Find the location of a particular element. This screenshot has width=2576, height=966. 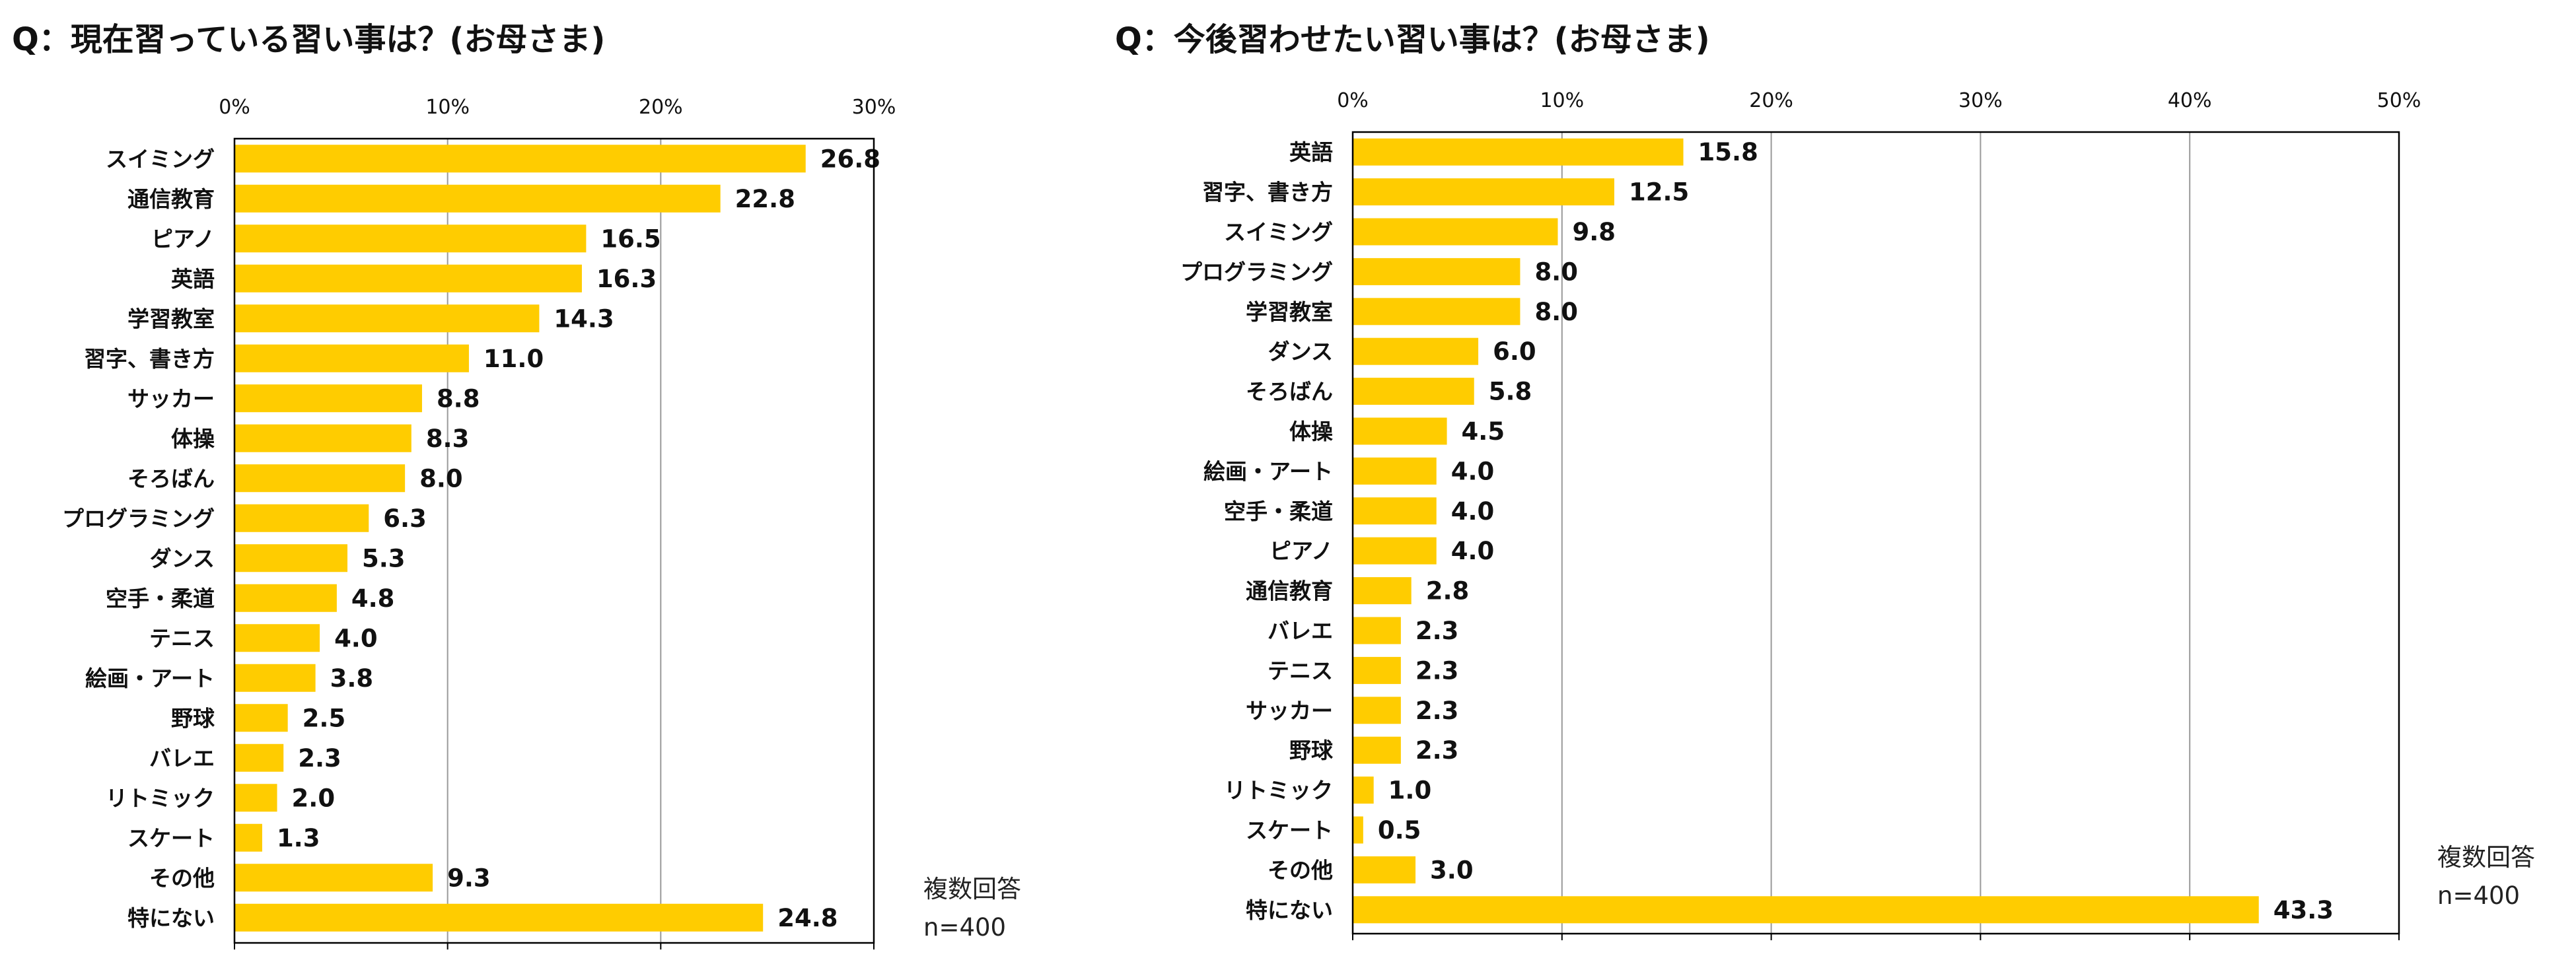

tick-label-current-1: 10% is located at coordinates (448, 107).